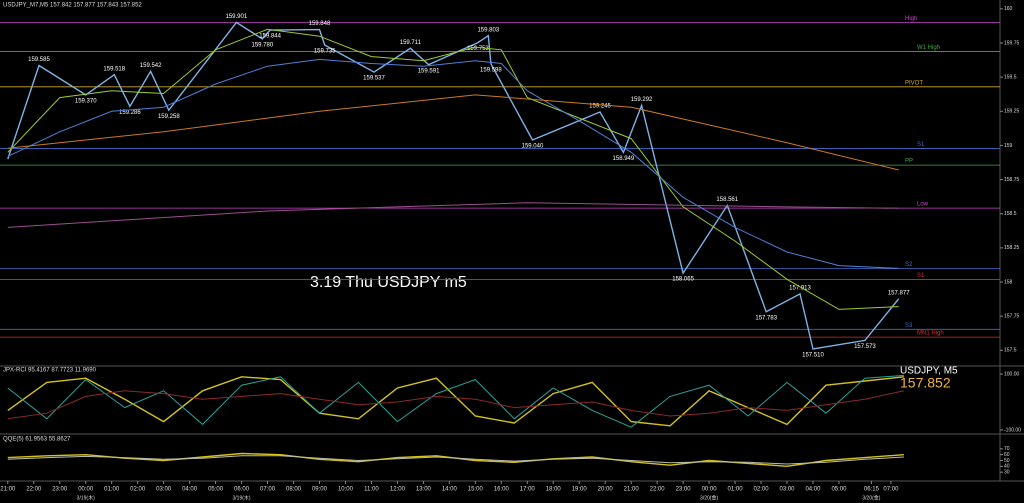  Describe the element at coordinates (800, 289) in the screenshot. I see `price-label: 157.913` at that location.